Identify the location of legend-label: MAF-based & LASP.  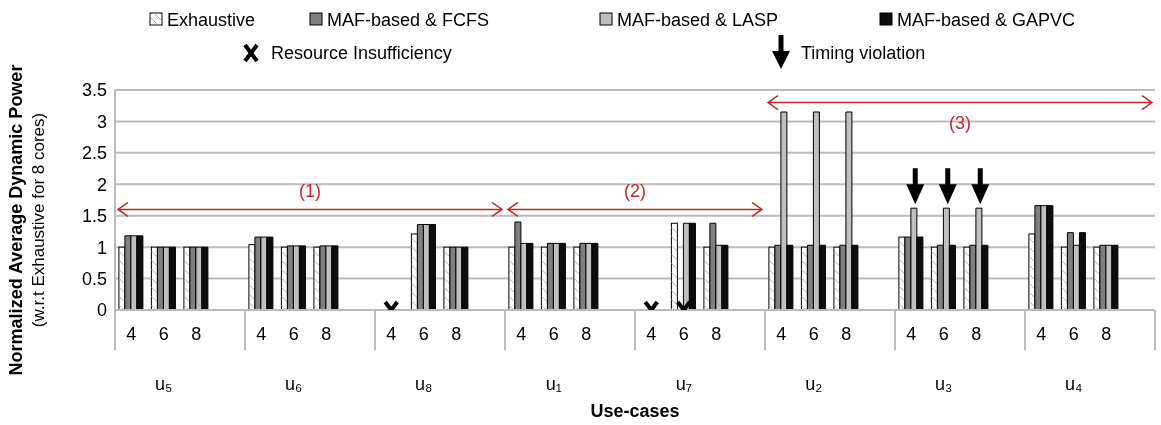
(698, 20).